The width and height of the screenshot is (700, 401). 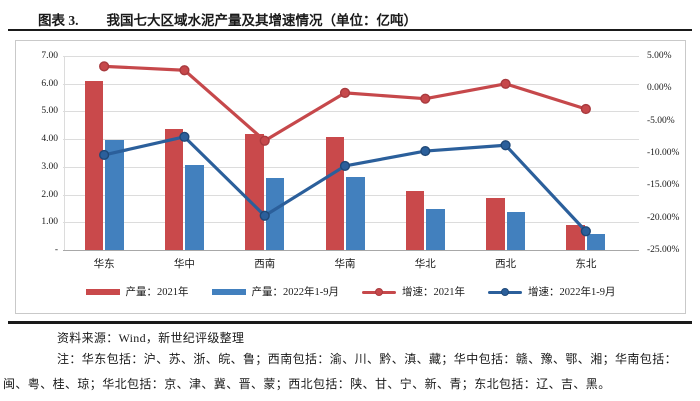 What do you see at coordinates (49, 222) in the screenshot?
I see `left-axis-tick: 1.00` at bounding box center [49, 222].